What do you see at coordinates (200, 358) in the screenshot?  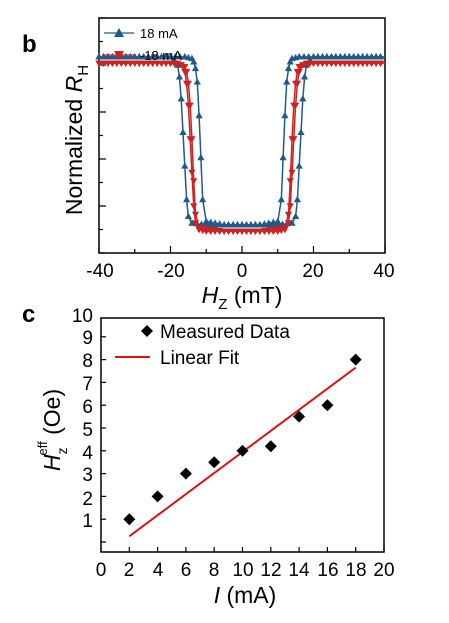 I see `legend-linear-fit-label: Linear Fit` at bounding box center [200, 358].